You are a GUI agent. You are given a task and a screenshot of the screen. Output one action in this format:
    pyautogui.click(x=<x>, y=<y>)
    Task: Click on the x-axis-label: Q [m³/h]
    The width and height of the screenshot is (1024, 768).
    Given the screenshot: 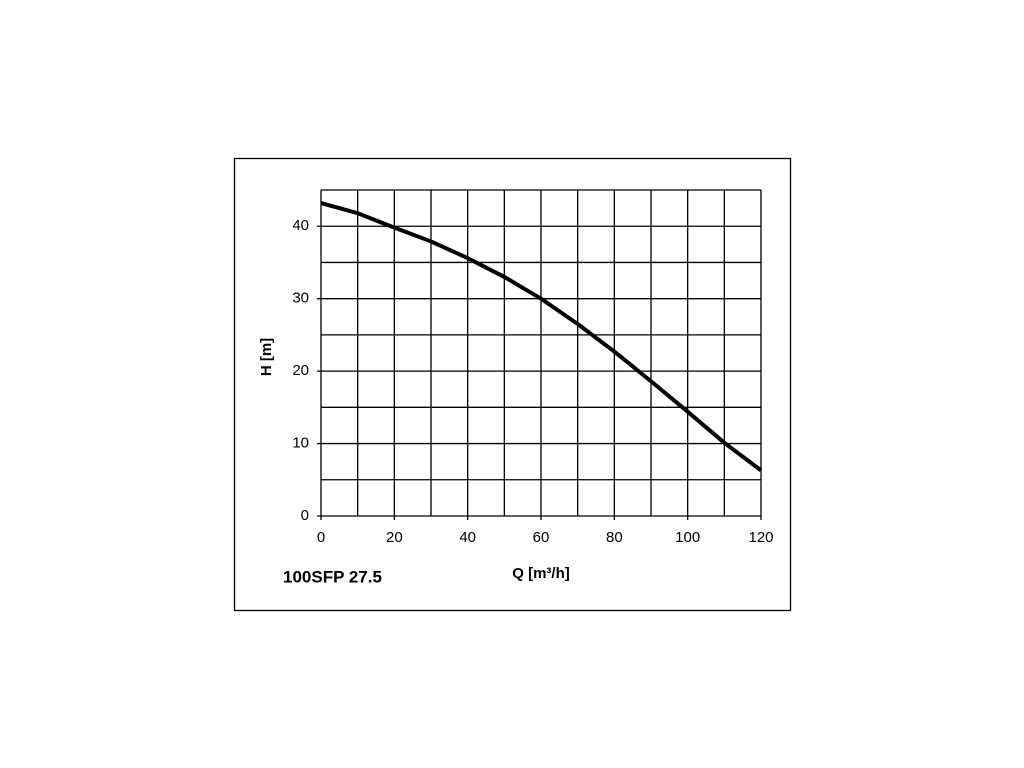 What is the action you would take?
    pyautogui.click(x=541, y=573)
    